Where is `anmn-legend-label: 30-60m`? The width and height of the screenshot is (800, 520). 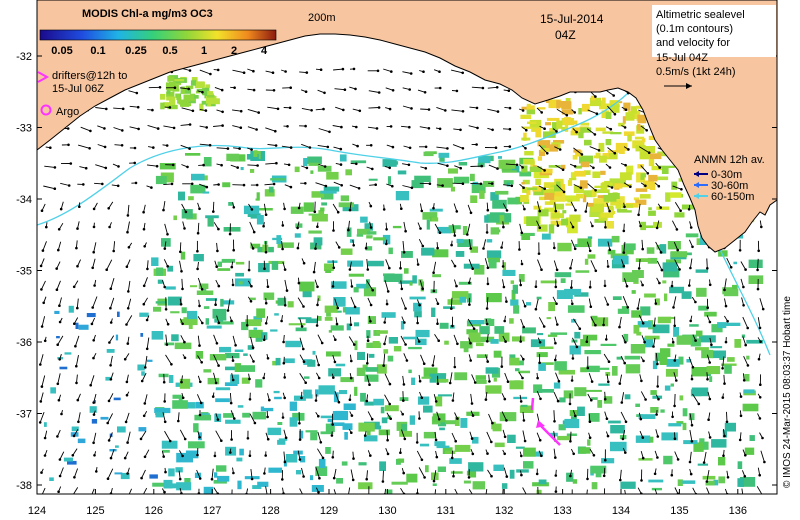
anmn-legend-label: 30-60m is located at coordinates (729, 186).